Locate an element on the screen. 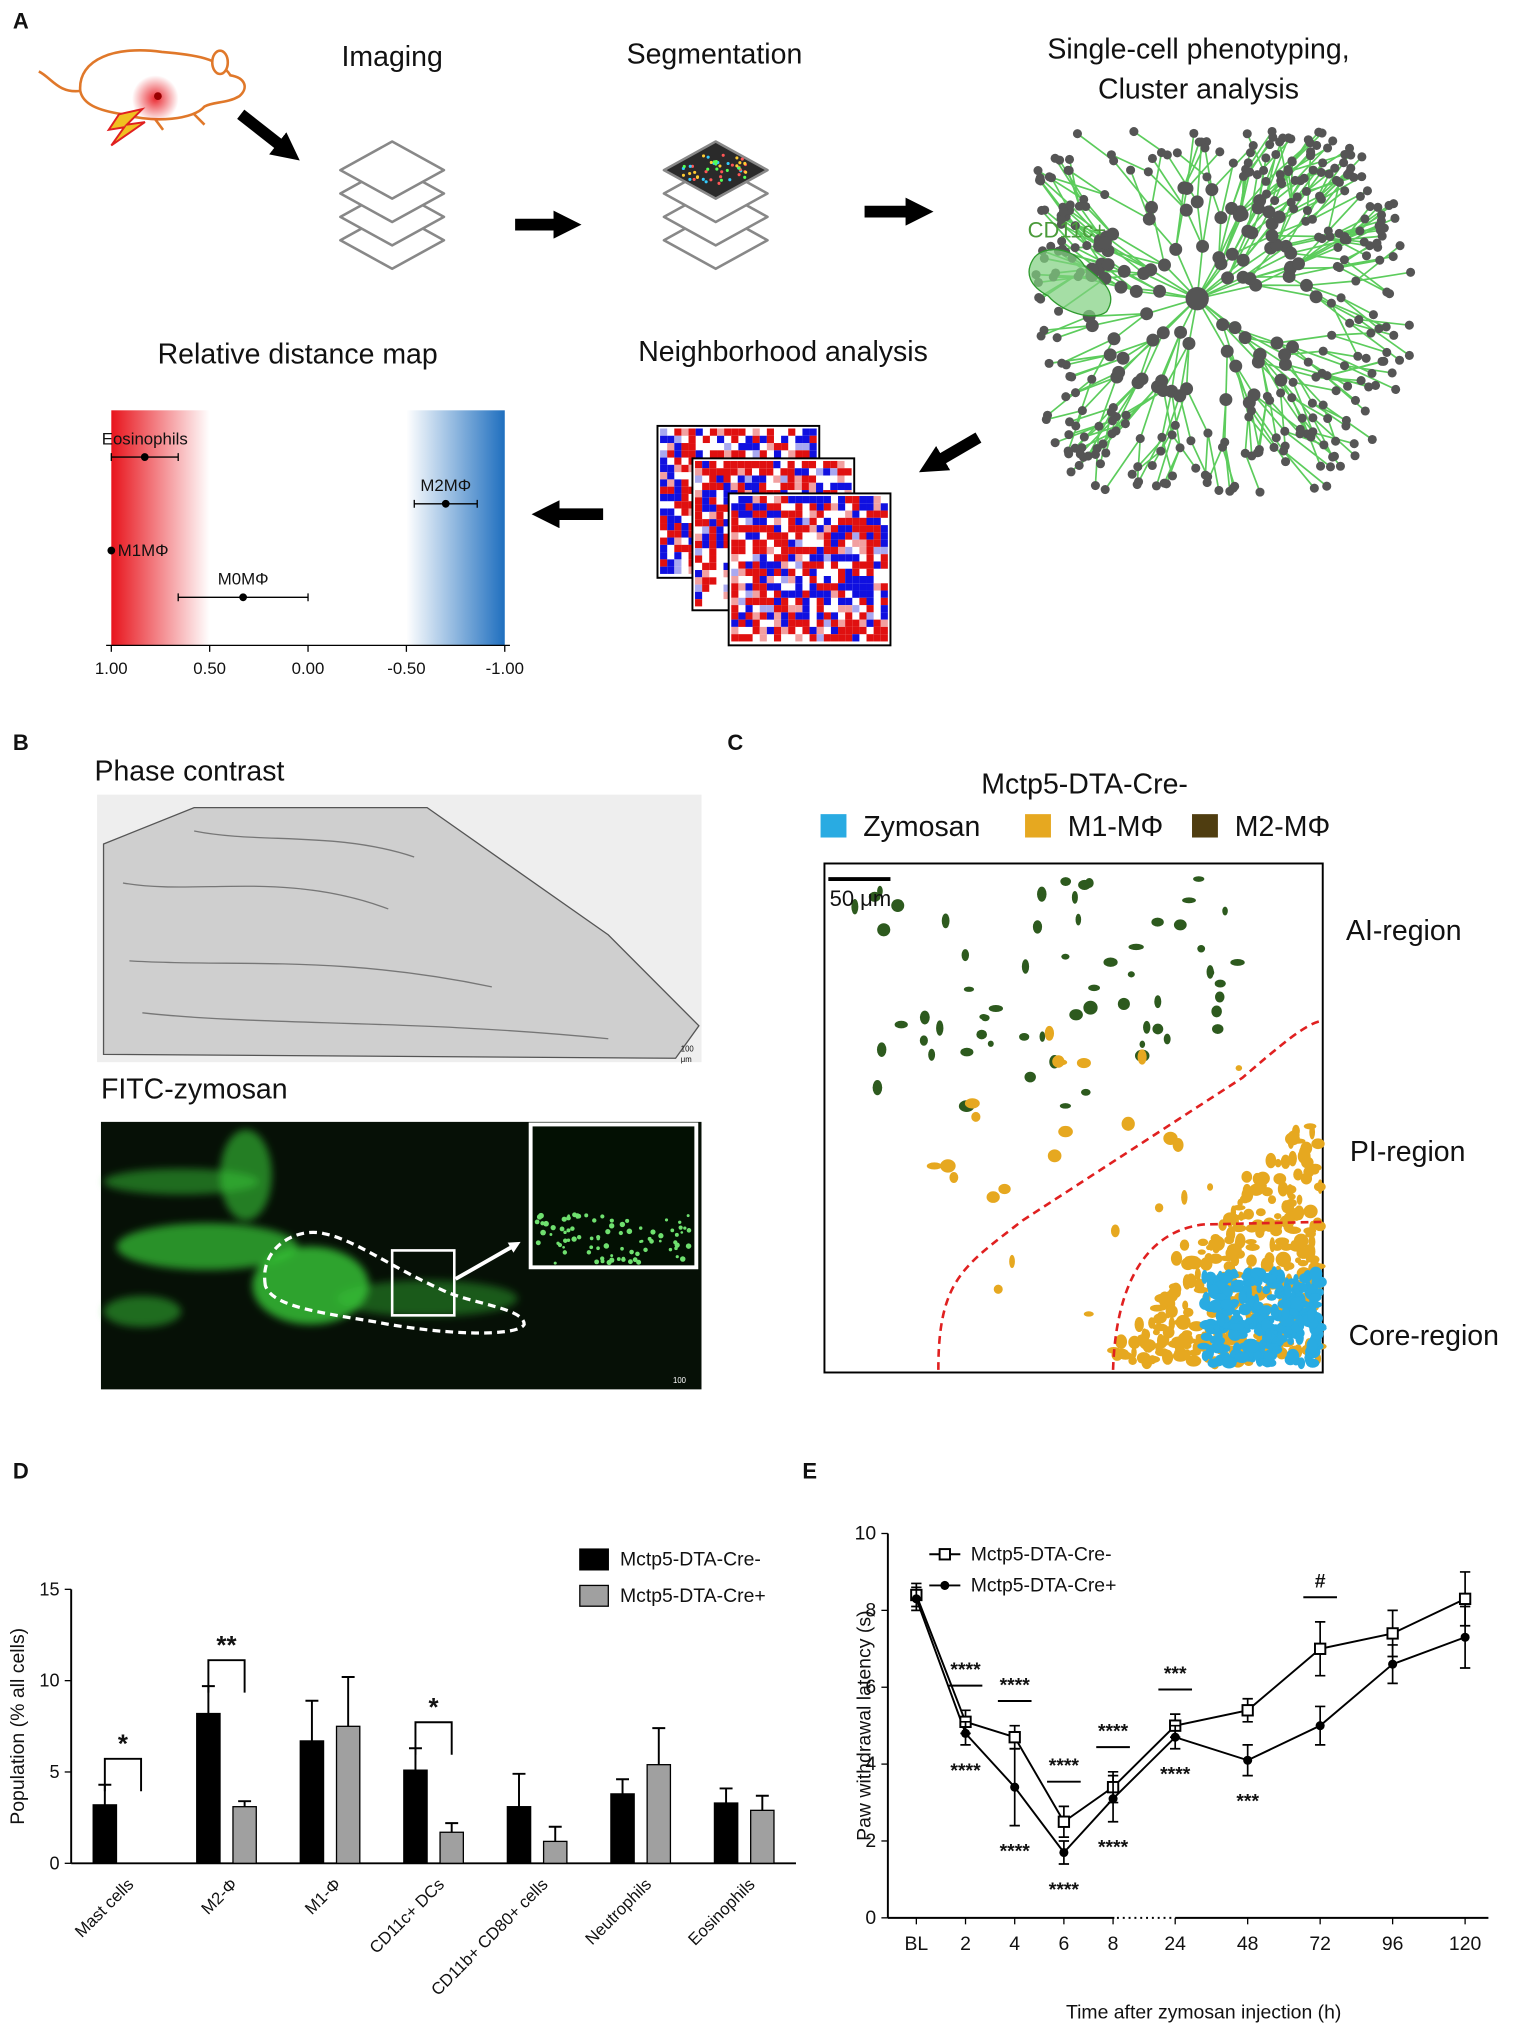 The image size is (1535, 2036). y-tick-label: 6 is located at coordinates (870, 1687).